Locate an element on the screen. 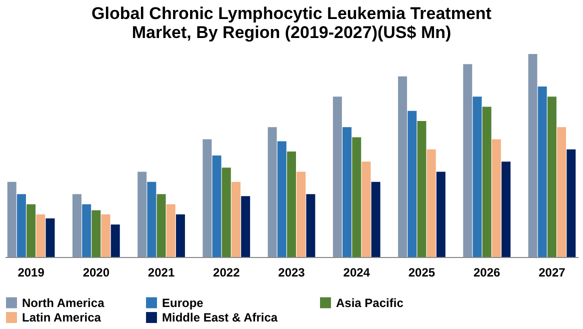 Image resolution: width=583 pixels, height=329 pixels. legend-label: North America is located at coordinates (63, 303).